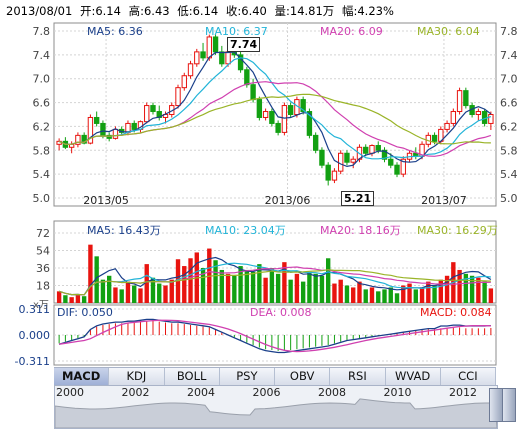 The image size is (525, 432). Describe the element at coordinates (201, 392) in the screenshot. I see `timeline-year-label: 2004` at that location.